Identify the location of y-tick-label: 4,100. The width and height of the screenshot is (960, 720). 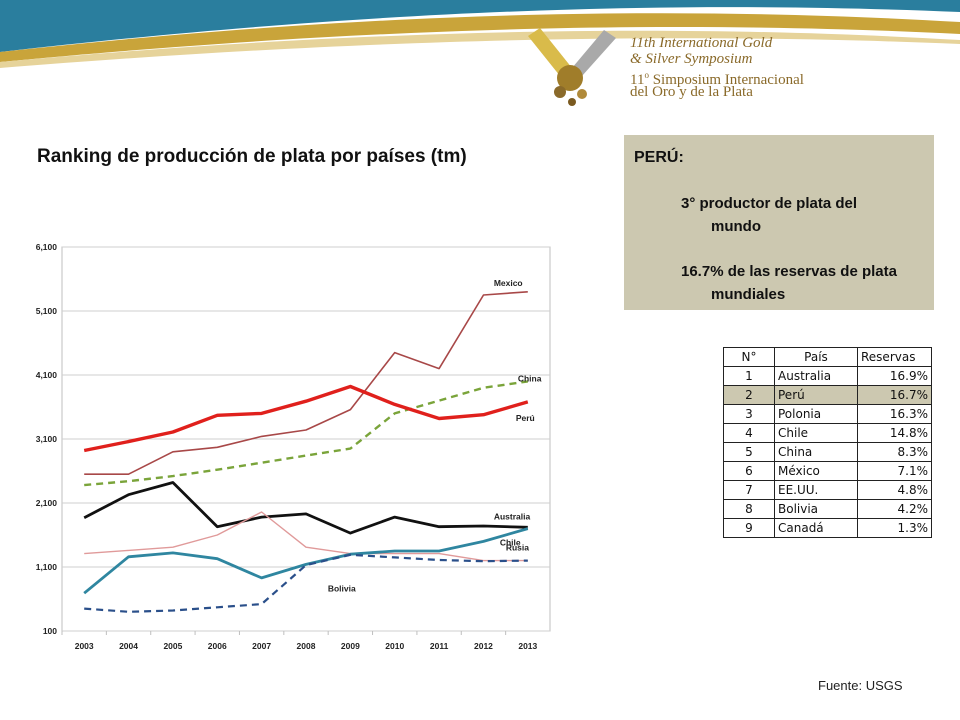
(47, 375).